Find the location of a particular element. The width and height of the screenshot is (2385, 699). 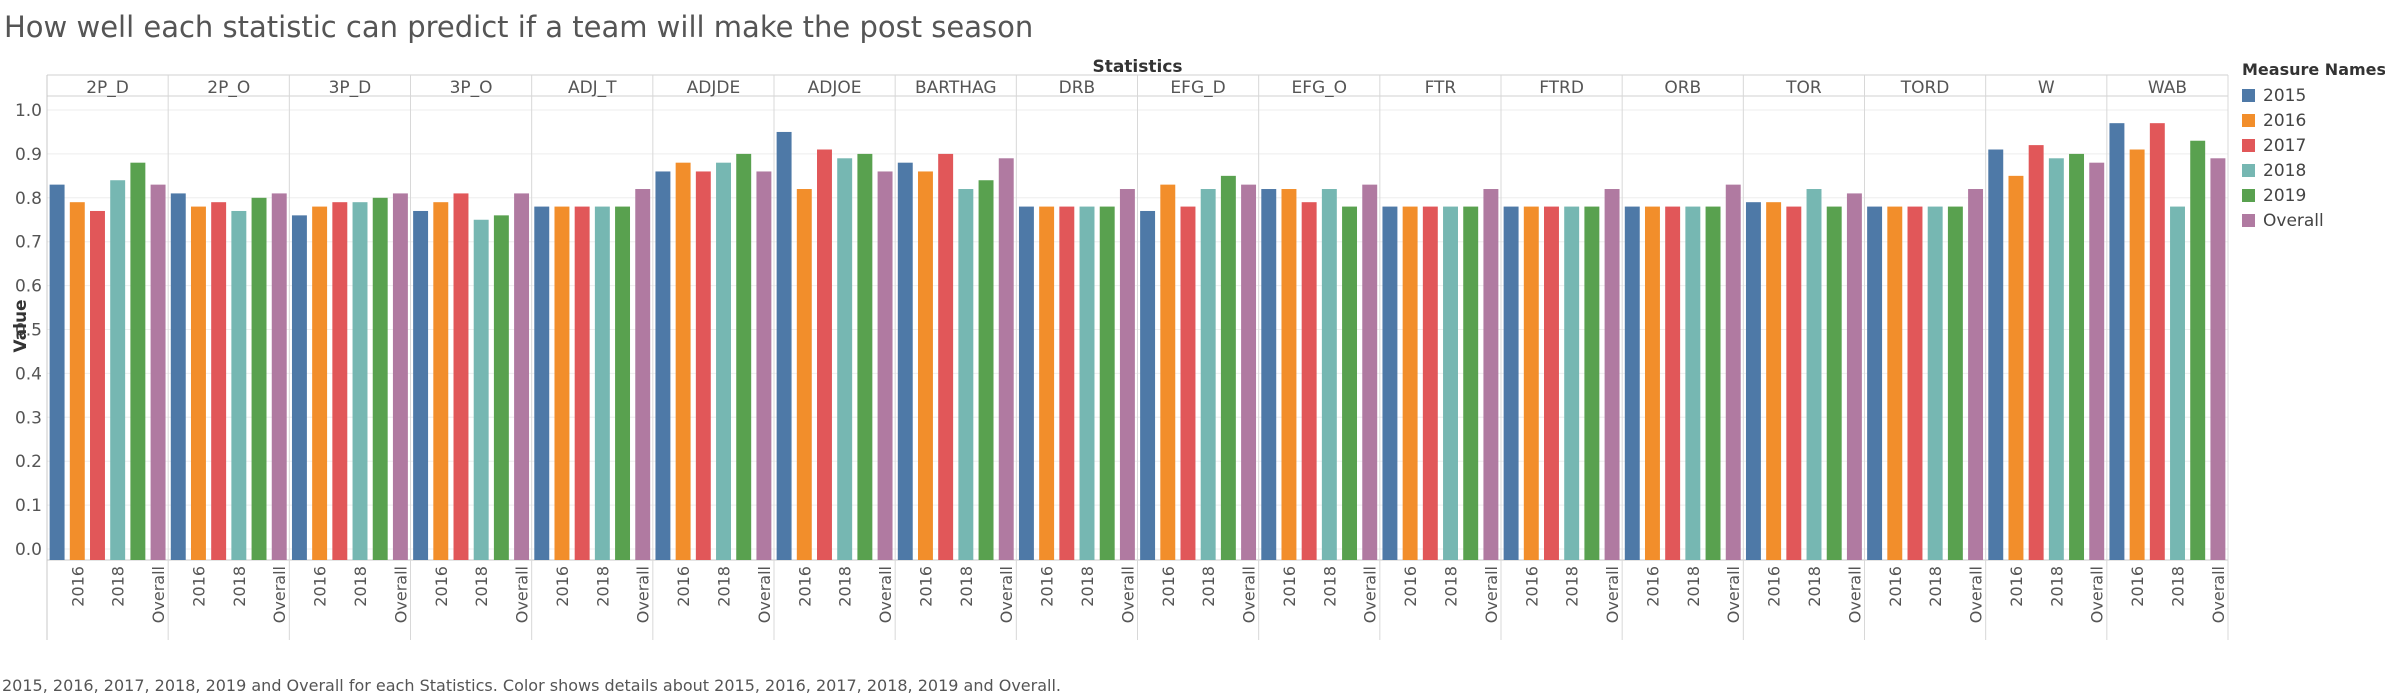

y-tick-label: 0.4 is located at coordinates (28, 374).